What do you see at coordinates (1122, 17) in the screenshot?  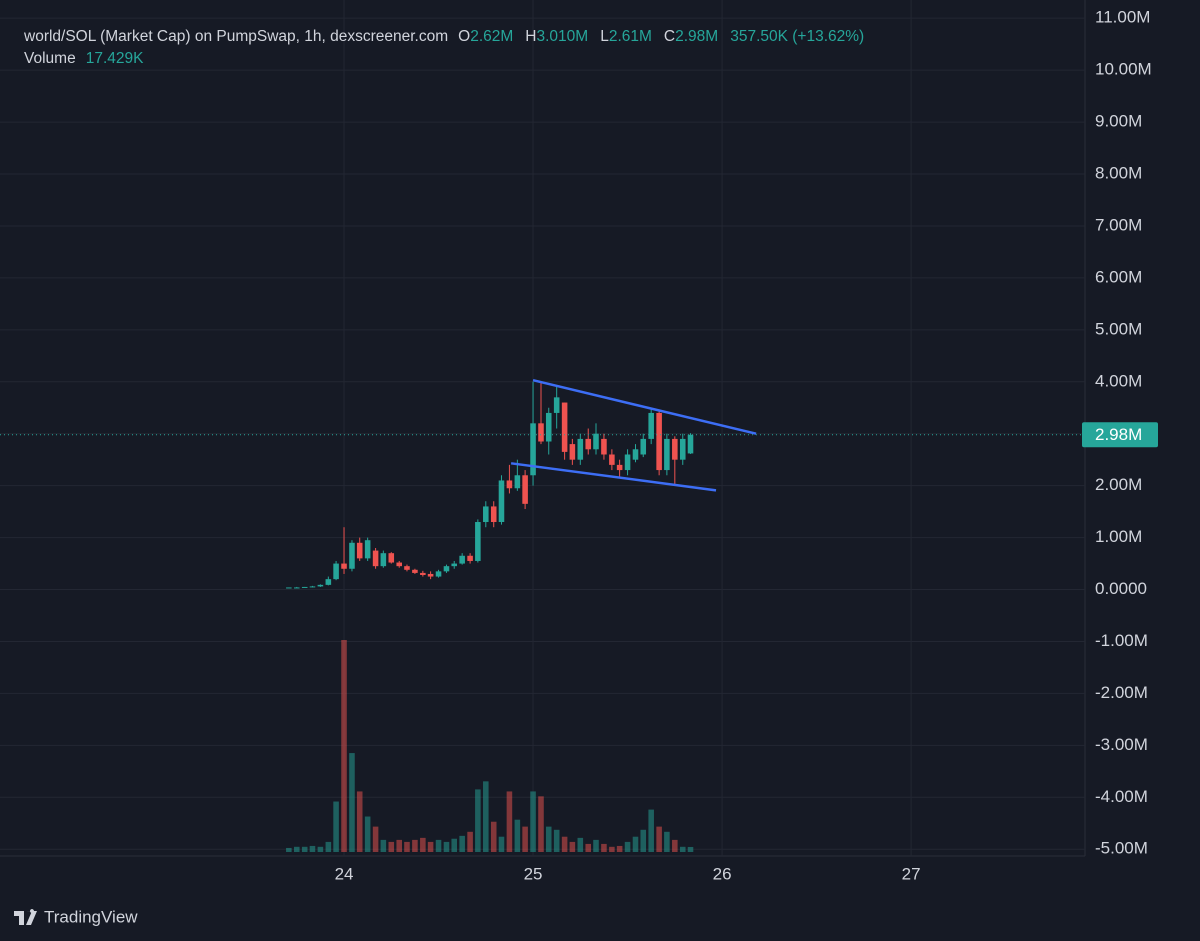 I see `y-tick-label: 11.00M` at bounding box center [1122, 17].